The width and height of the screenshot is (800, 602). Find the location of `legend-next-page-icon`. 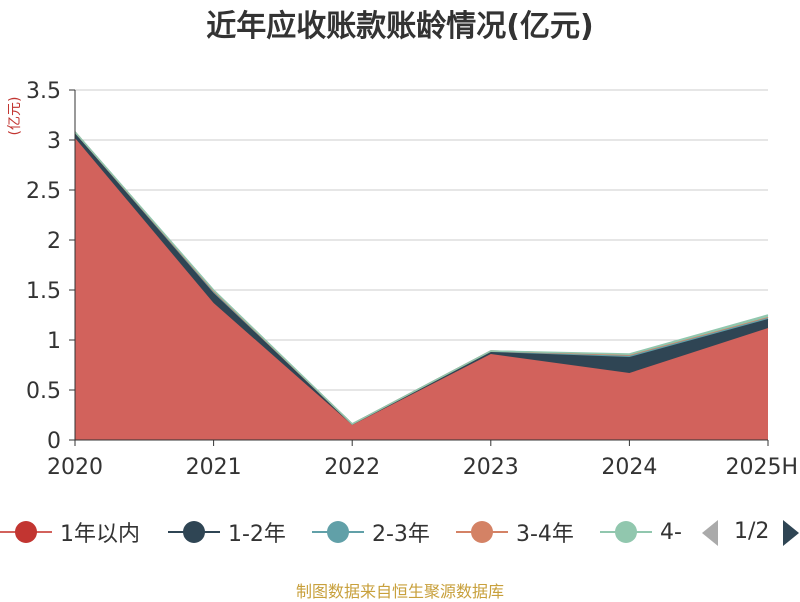

legend-next-page-icon is located at coordinates (790, 533).